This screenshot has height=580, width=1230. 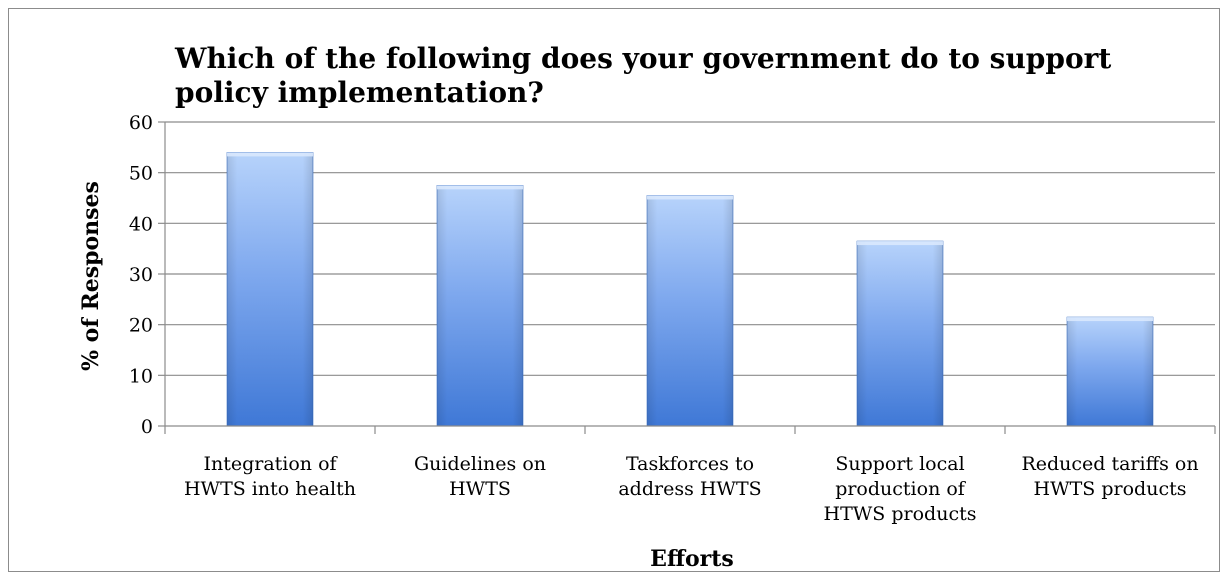 I want to click on x-tick-label: Support local production of HTWS products, so click(x=900, y=489).